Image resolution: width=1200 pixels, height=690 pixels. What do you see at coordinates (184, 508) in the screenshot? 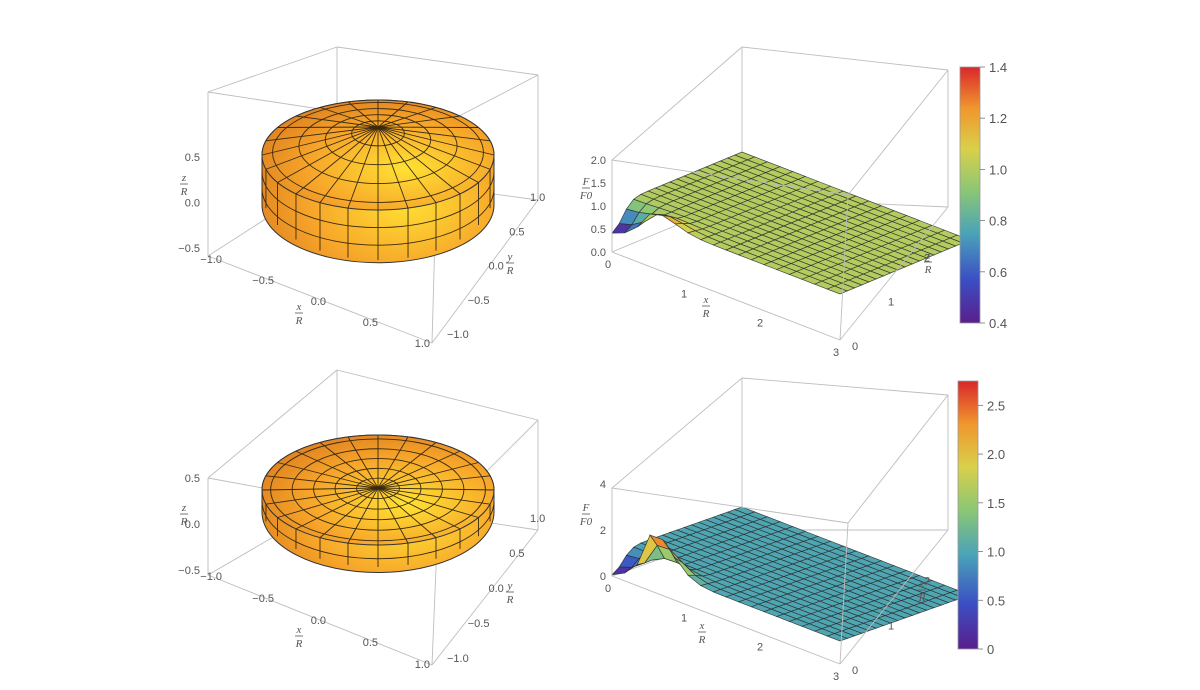
I see `z-axis-label-num: z` at bounding box center [184, 508].